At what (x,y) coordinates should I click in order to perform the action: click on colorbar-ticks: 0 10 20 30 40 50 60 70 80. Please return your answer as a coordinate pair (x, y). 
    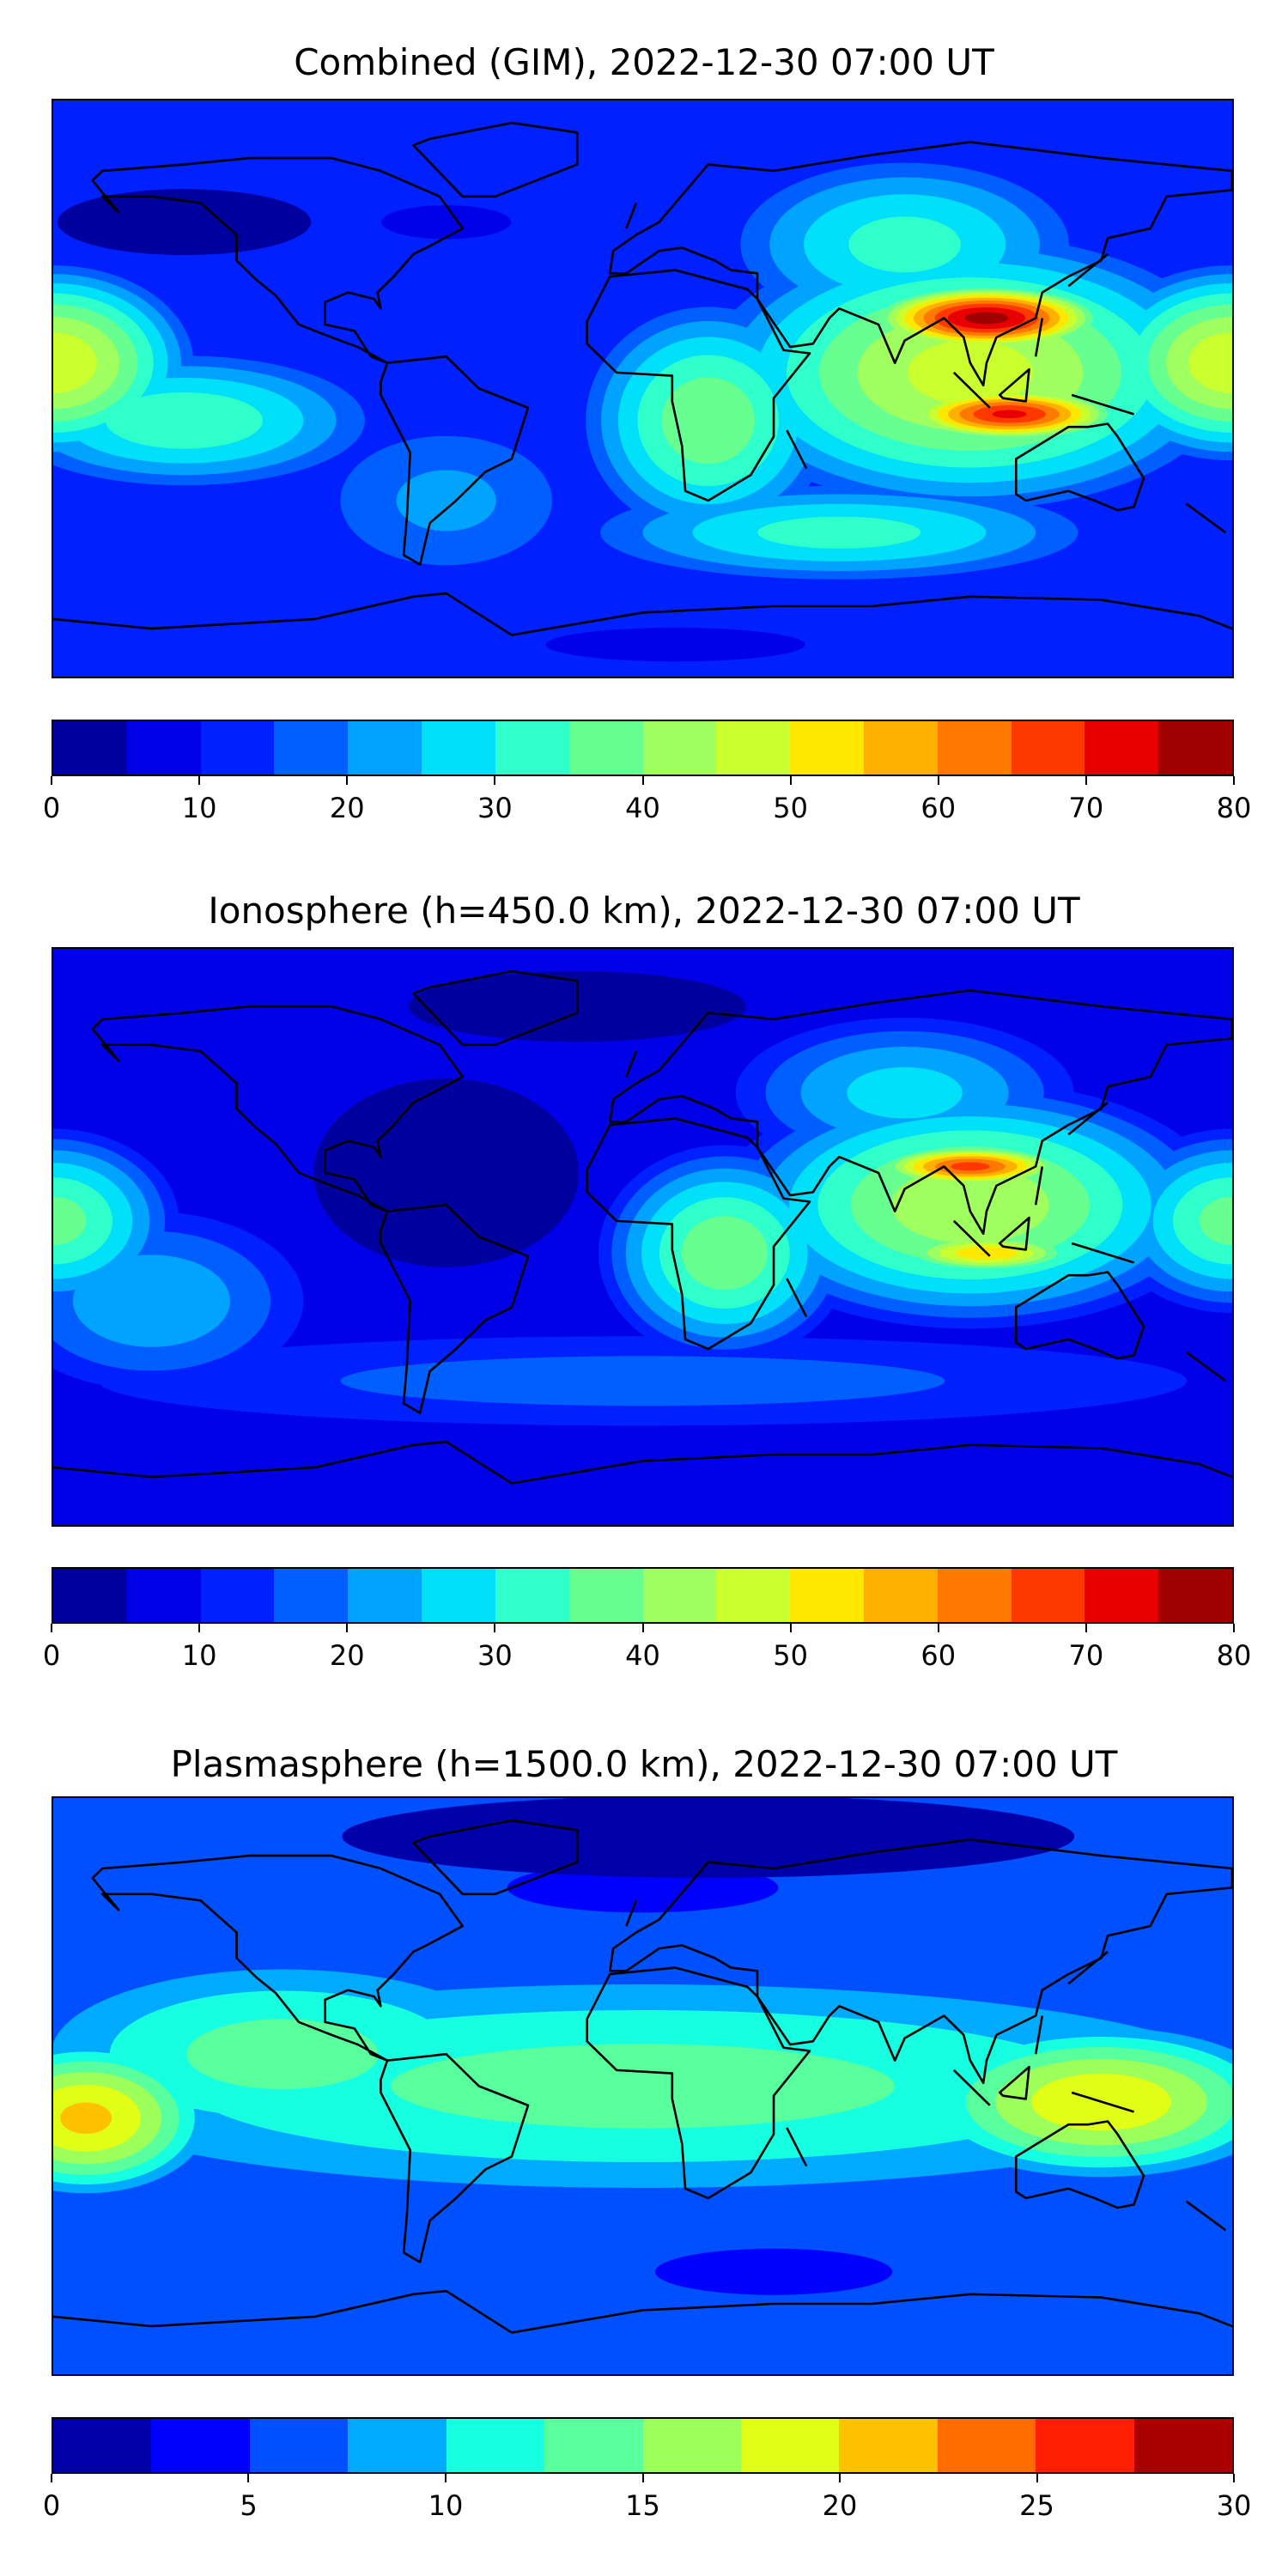
    Looking at the image, I should click on (647, 802).